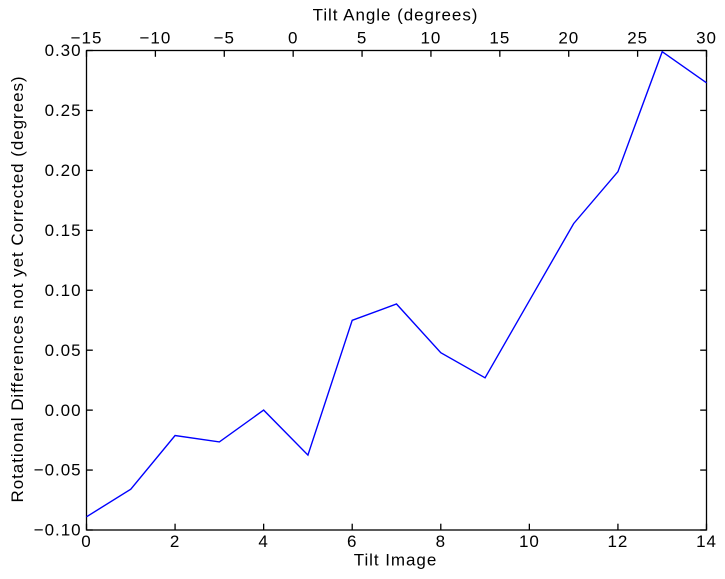  Describe the element at coordinates (63, 50) in the screenshot. I see `svg-text: 0.30` at that location.